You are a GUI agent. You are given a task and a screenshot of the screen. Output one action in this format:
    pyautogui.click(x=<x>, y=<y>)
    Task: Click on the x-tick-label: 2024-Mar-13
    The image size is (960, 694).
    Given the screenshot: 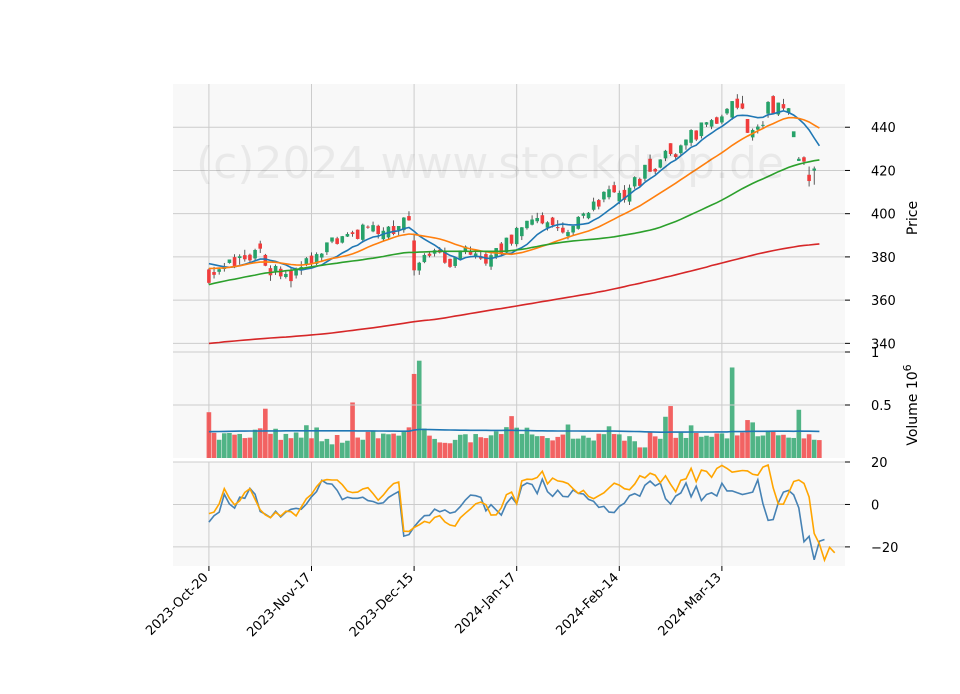 What is the action you would take?
    pyautogui.click(x=690, y=604)
    